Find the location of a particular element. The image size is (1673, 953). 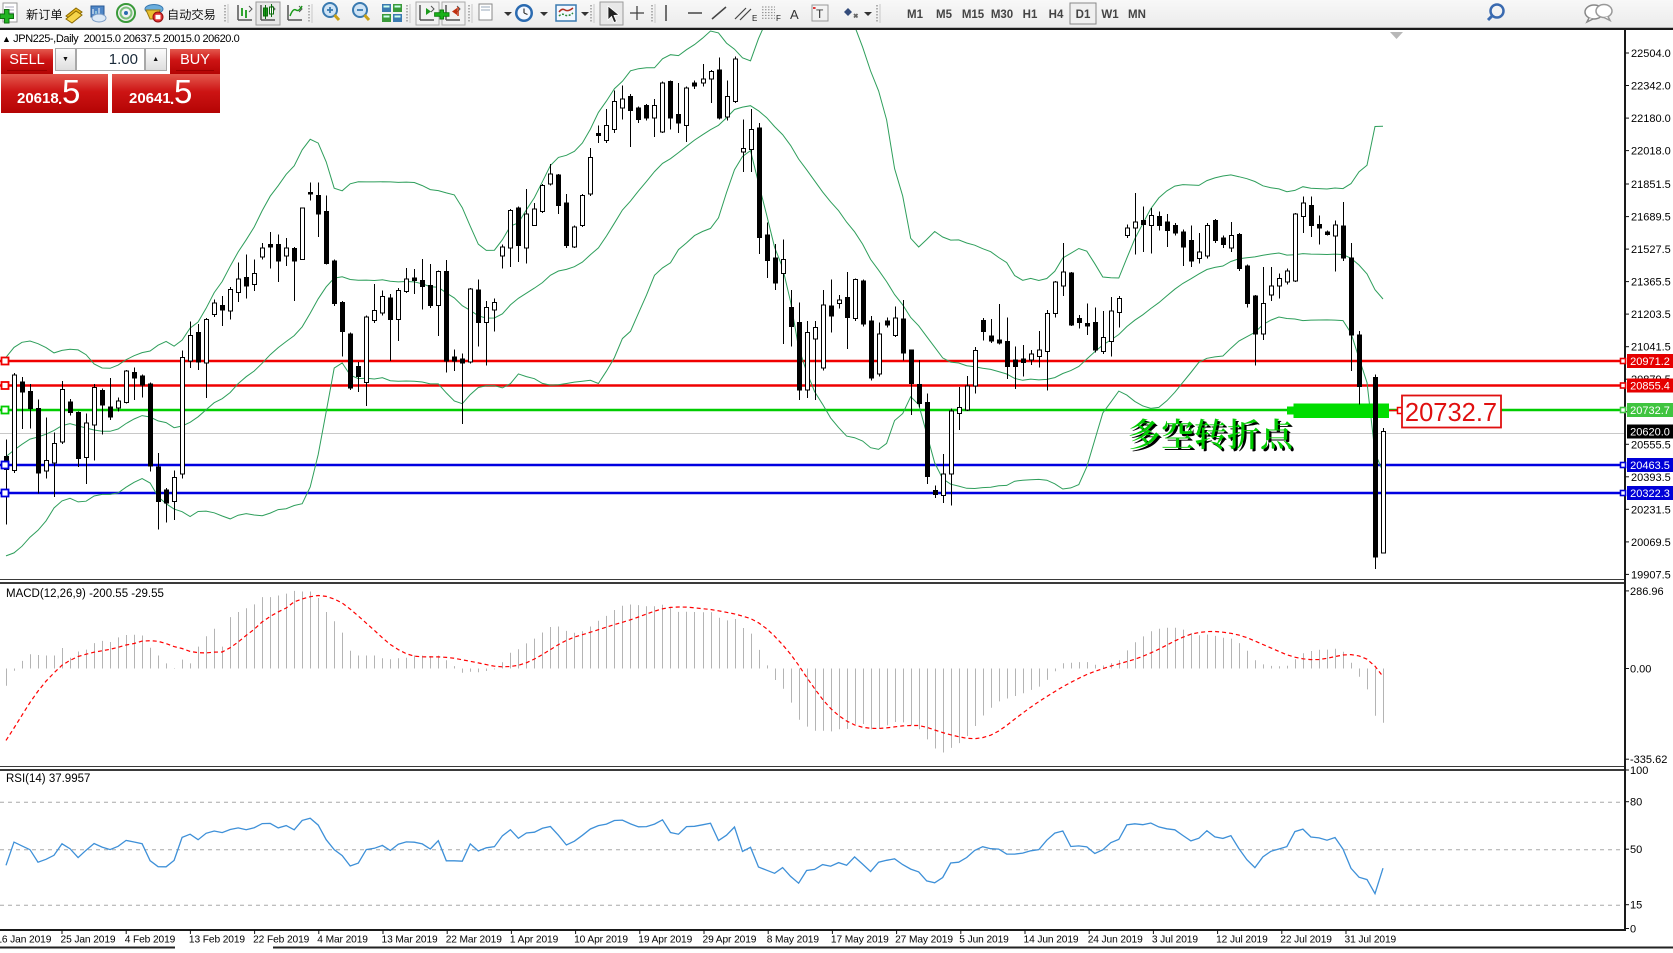

svg-text: F is located at coordinates (778, 18).